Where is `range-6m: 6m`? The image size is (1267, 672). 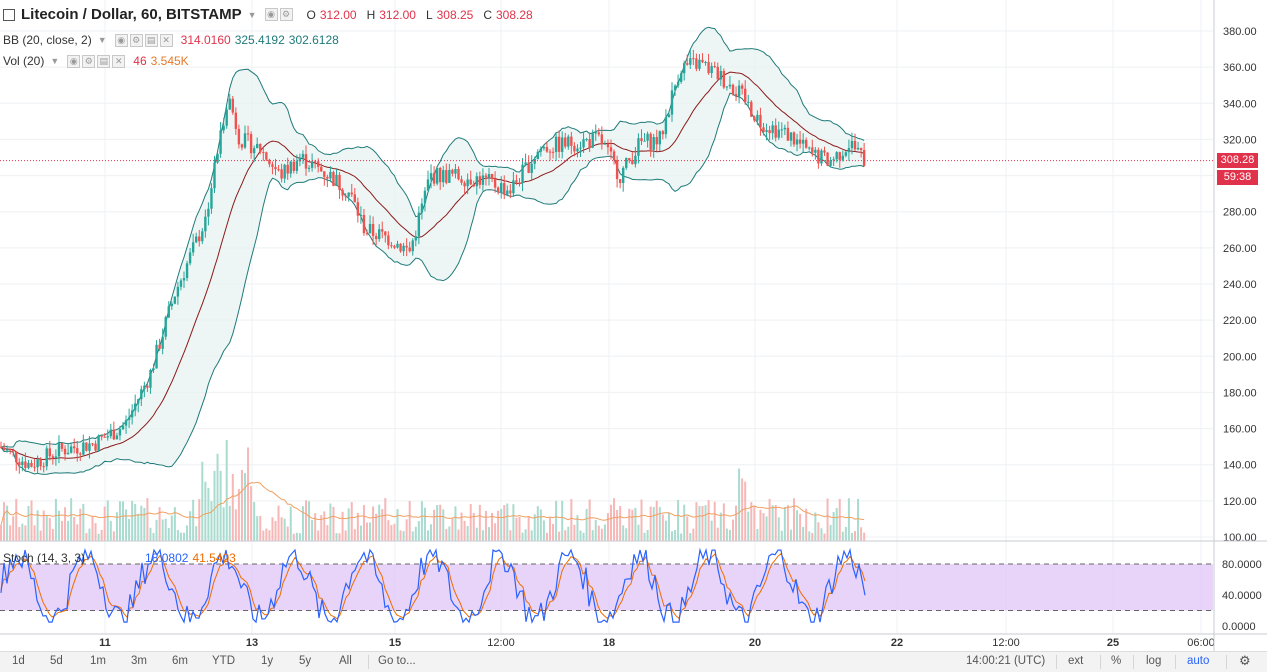
range-6m: 6m is located at coordinates (180, 661).